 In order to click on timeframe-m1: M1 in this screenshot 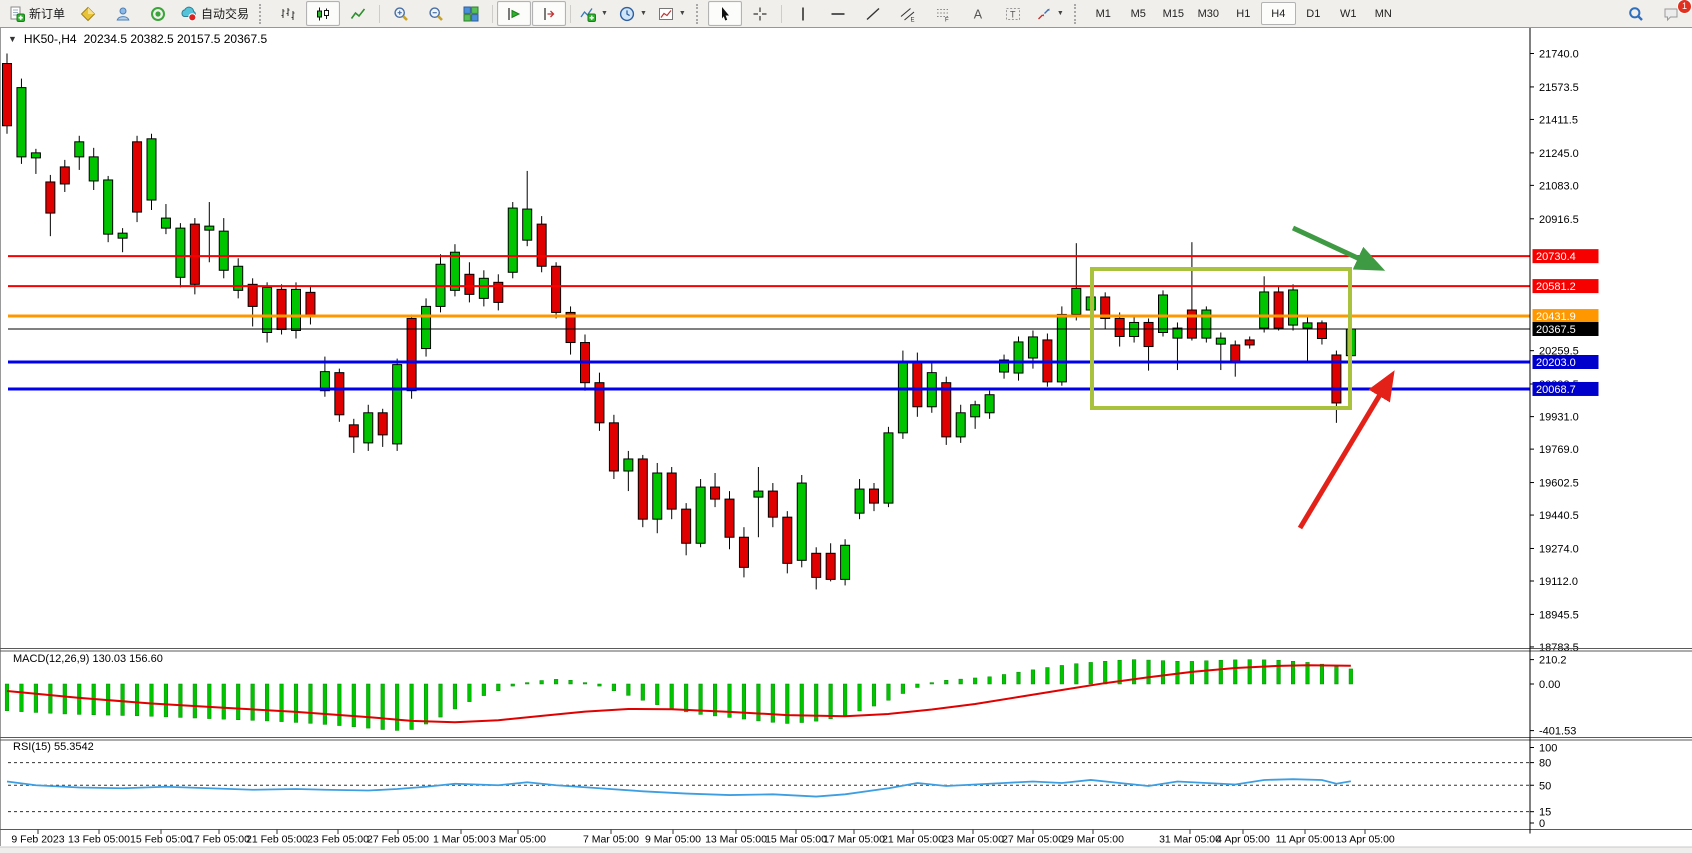, I will do `click(1103, 13)`.